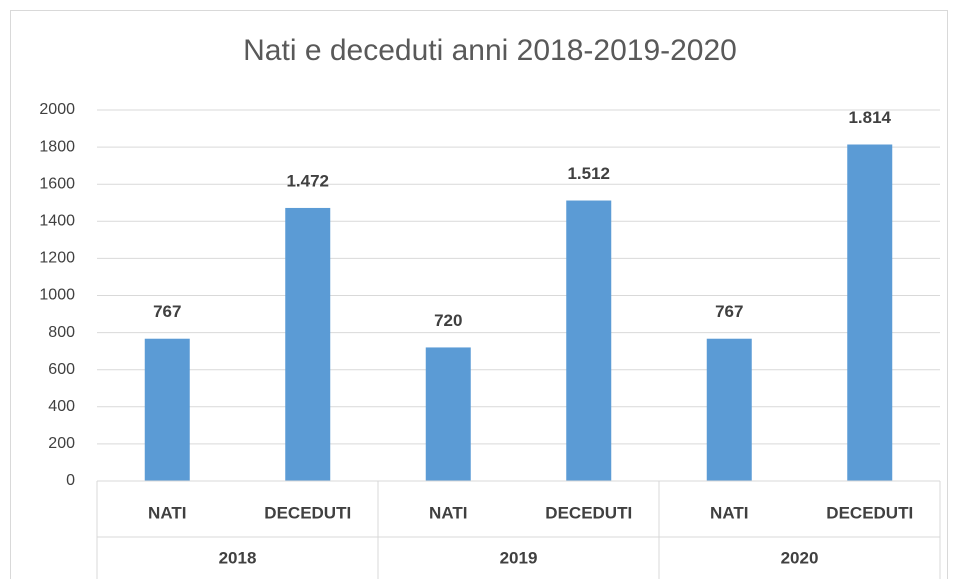  What do you see at coordinates (588, 173) in the screenshot?
I see `value-label: 1.512` at bounding box center [588, 173].